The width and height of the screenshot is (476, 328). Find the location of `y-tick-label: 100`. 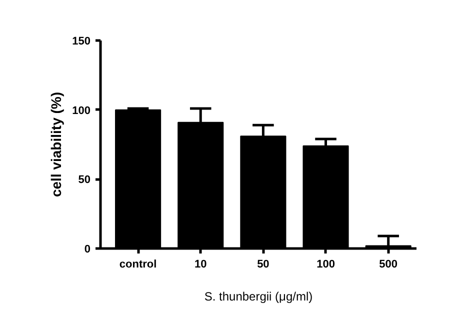

y-tick-label: 100 is located at coordinates (81, 110).